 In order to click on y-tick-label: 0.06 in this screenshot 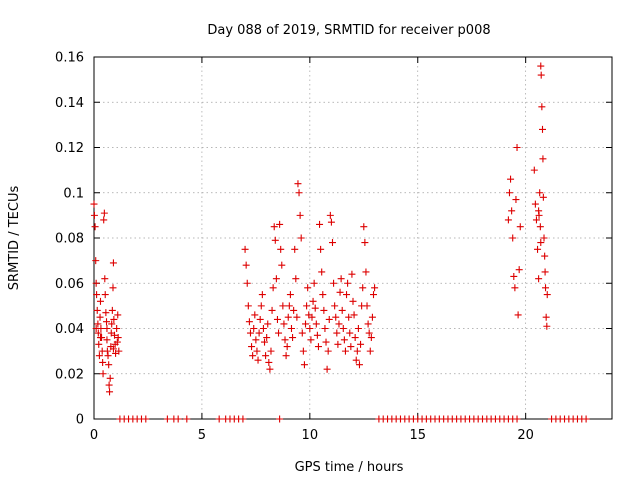, I will do `click(69, 284)`.